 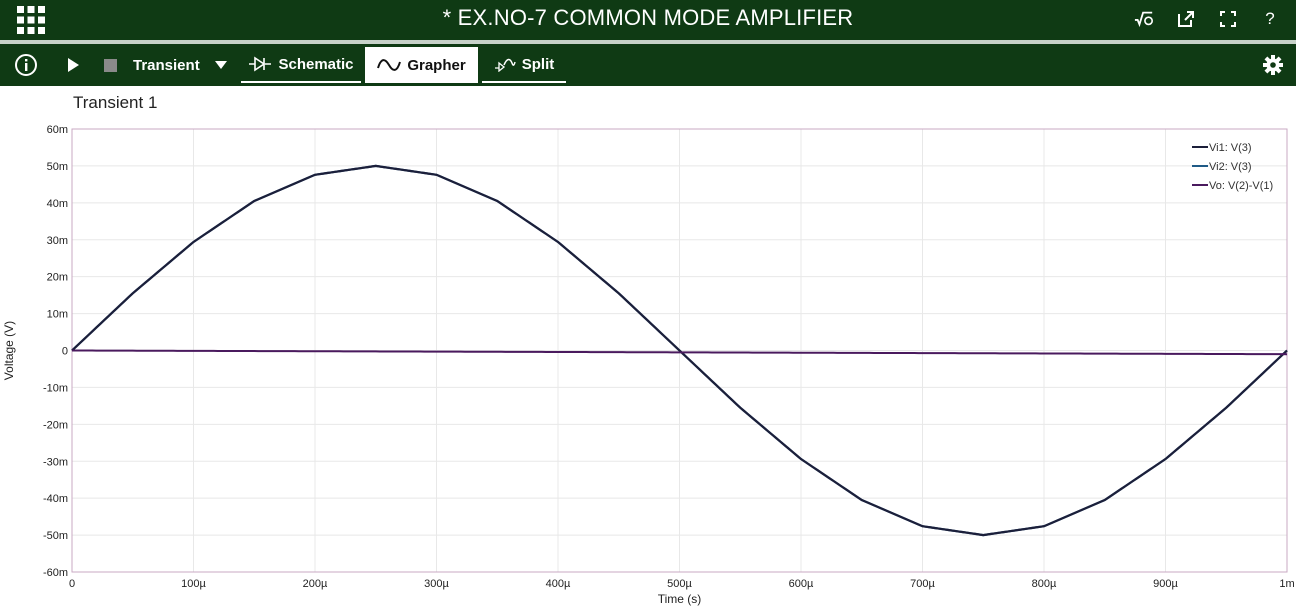 I want to click on x-tick-label: 100µ, so click(x=193, y=584).